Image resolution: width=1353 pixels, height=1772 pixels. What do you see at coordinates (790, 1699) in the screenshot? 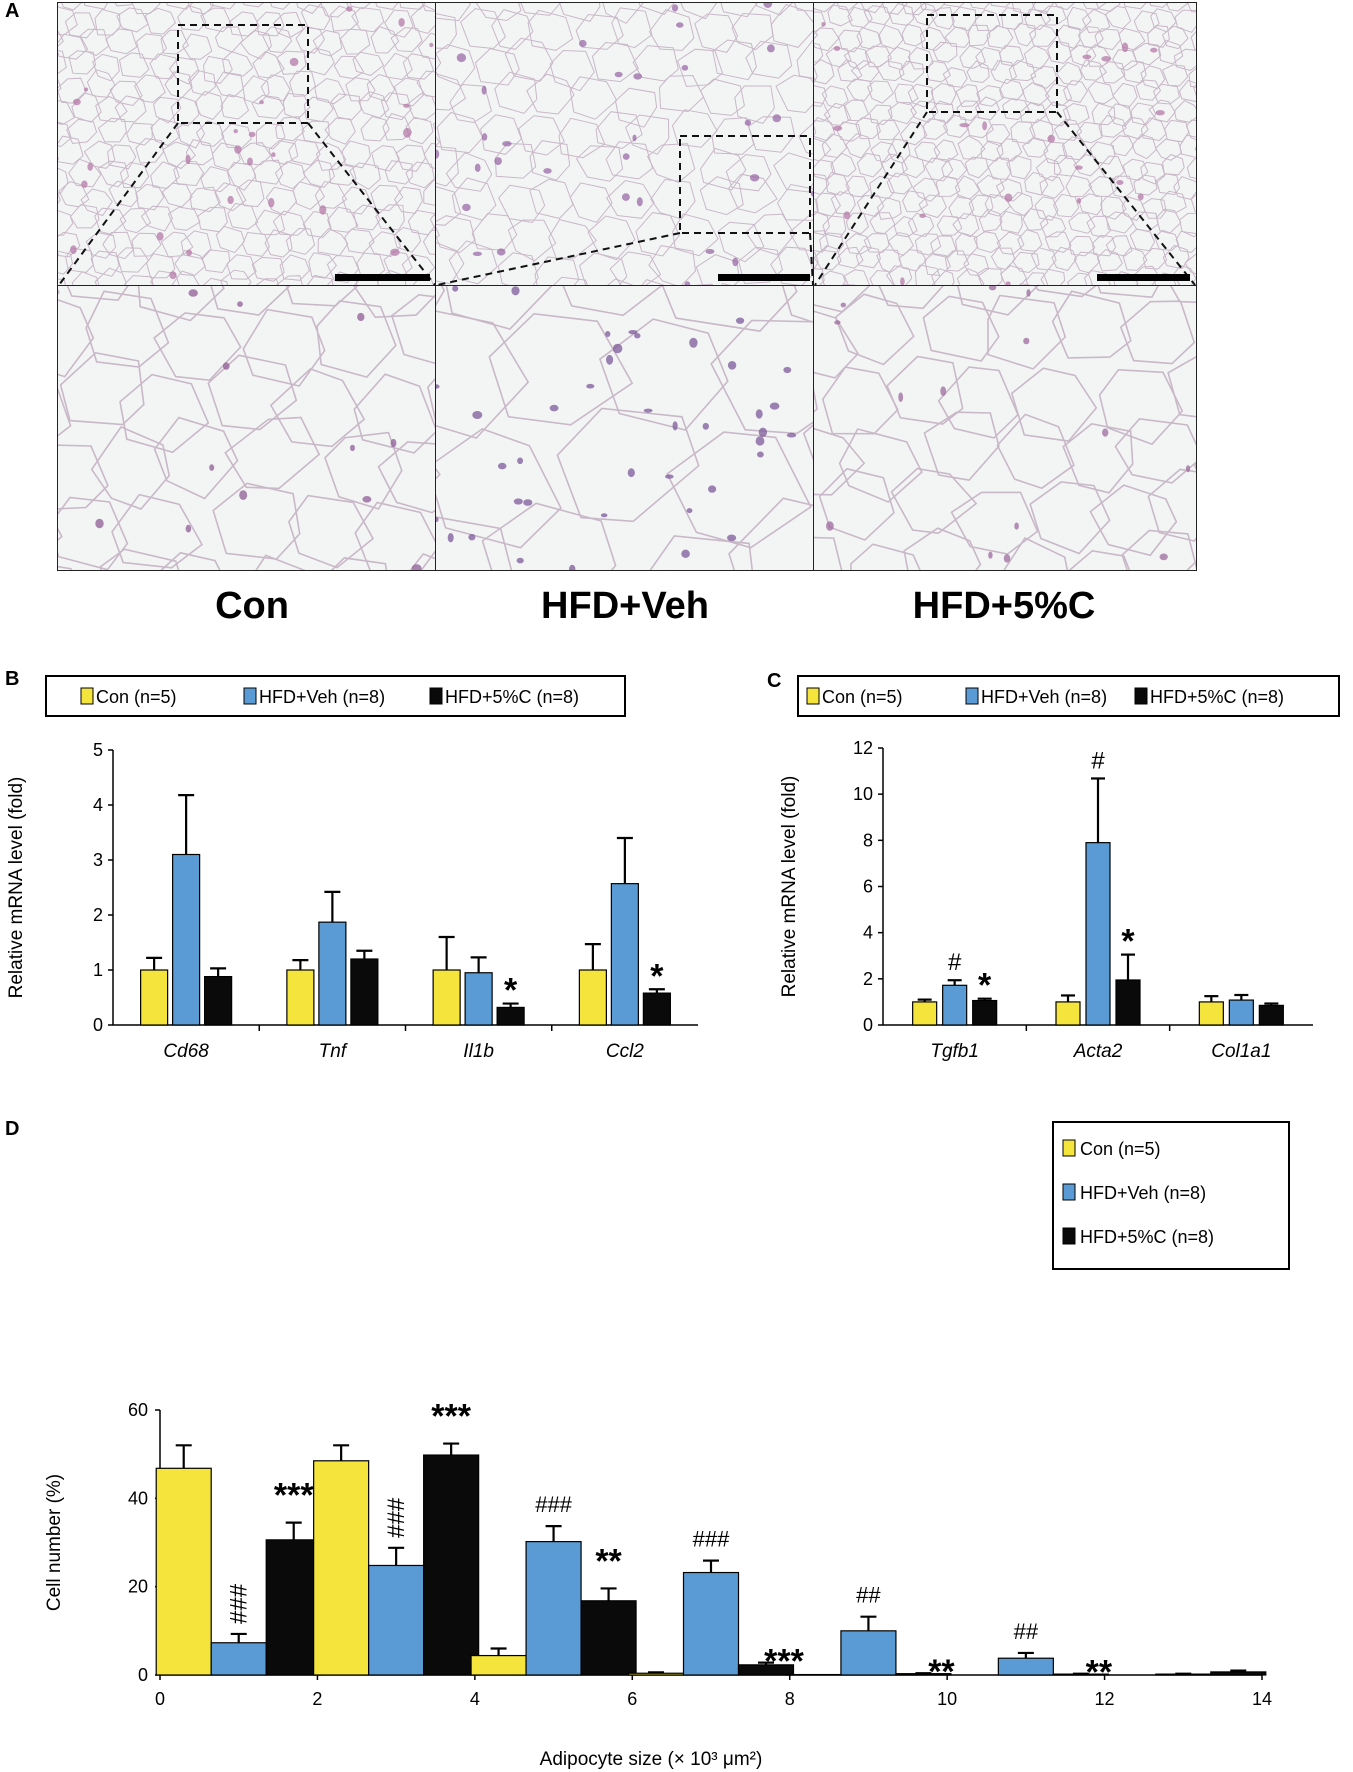
I see `x-tick-label: 8` at bounding box center [790, 1699].